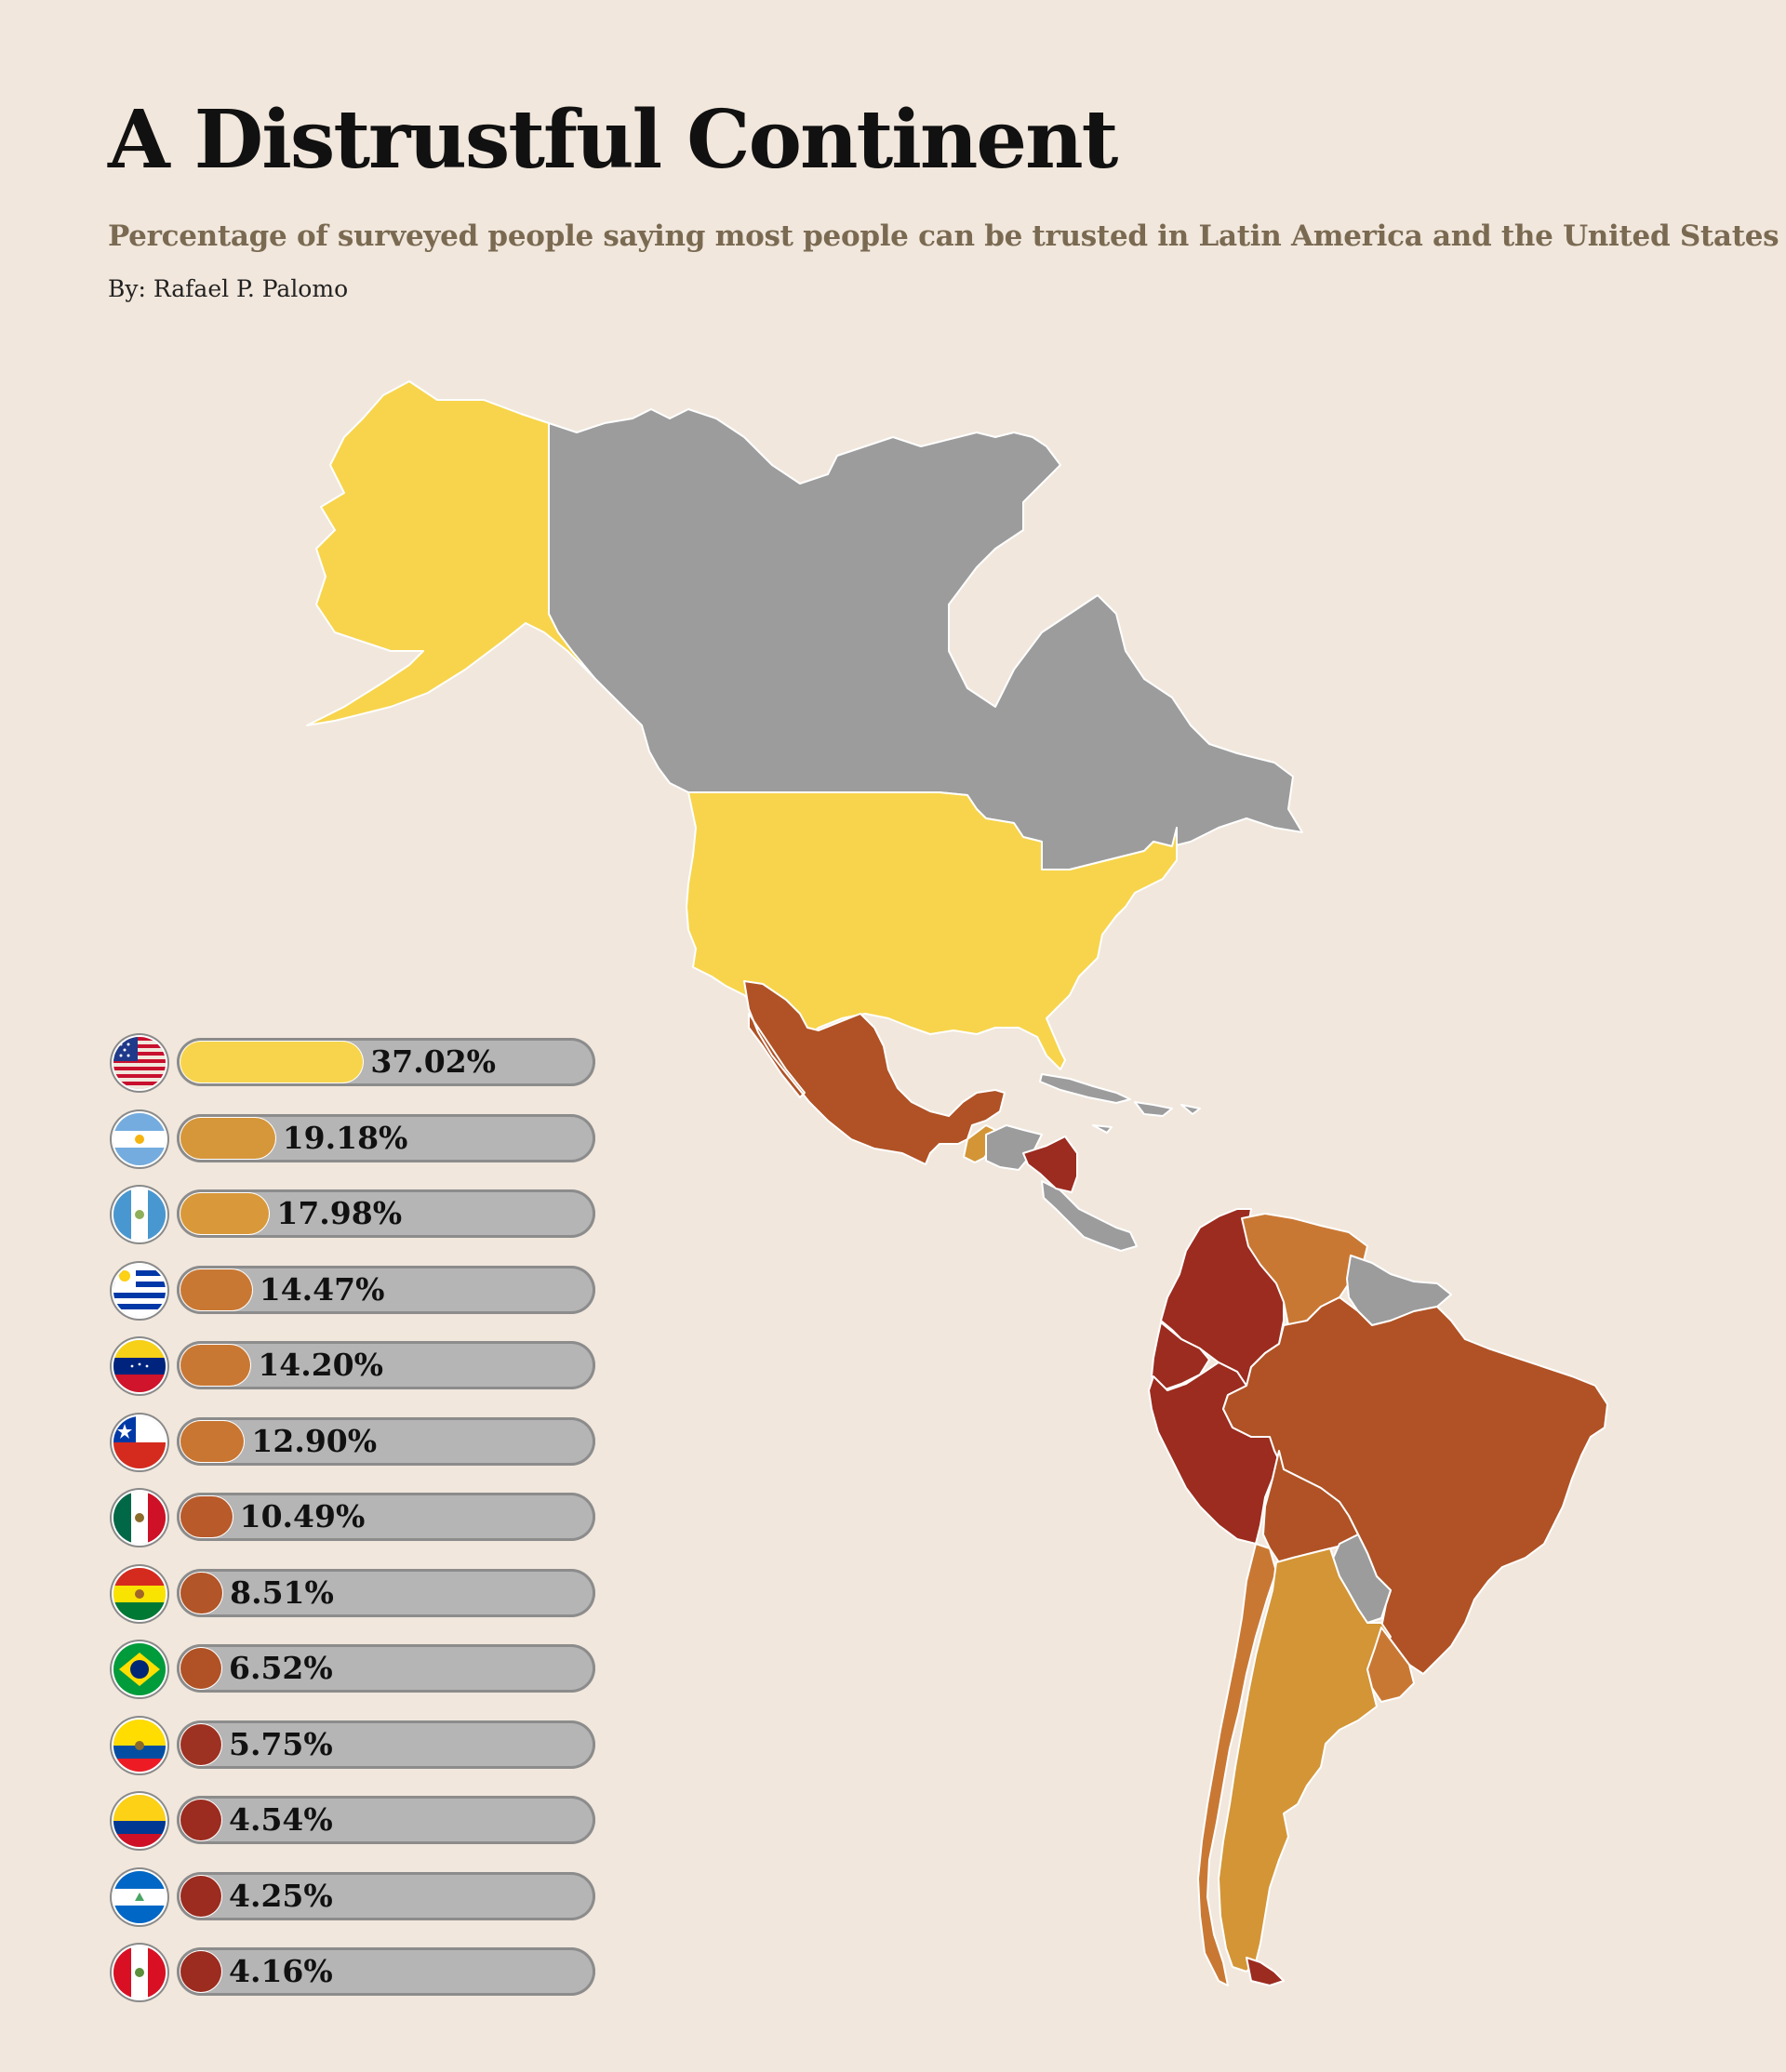  I want to click on data-label: 37.02%, so click(433, 1061).